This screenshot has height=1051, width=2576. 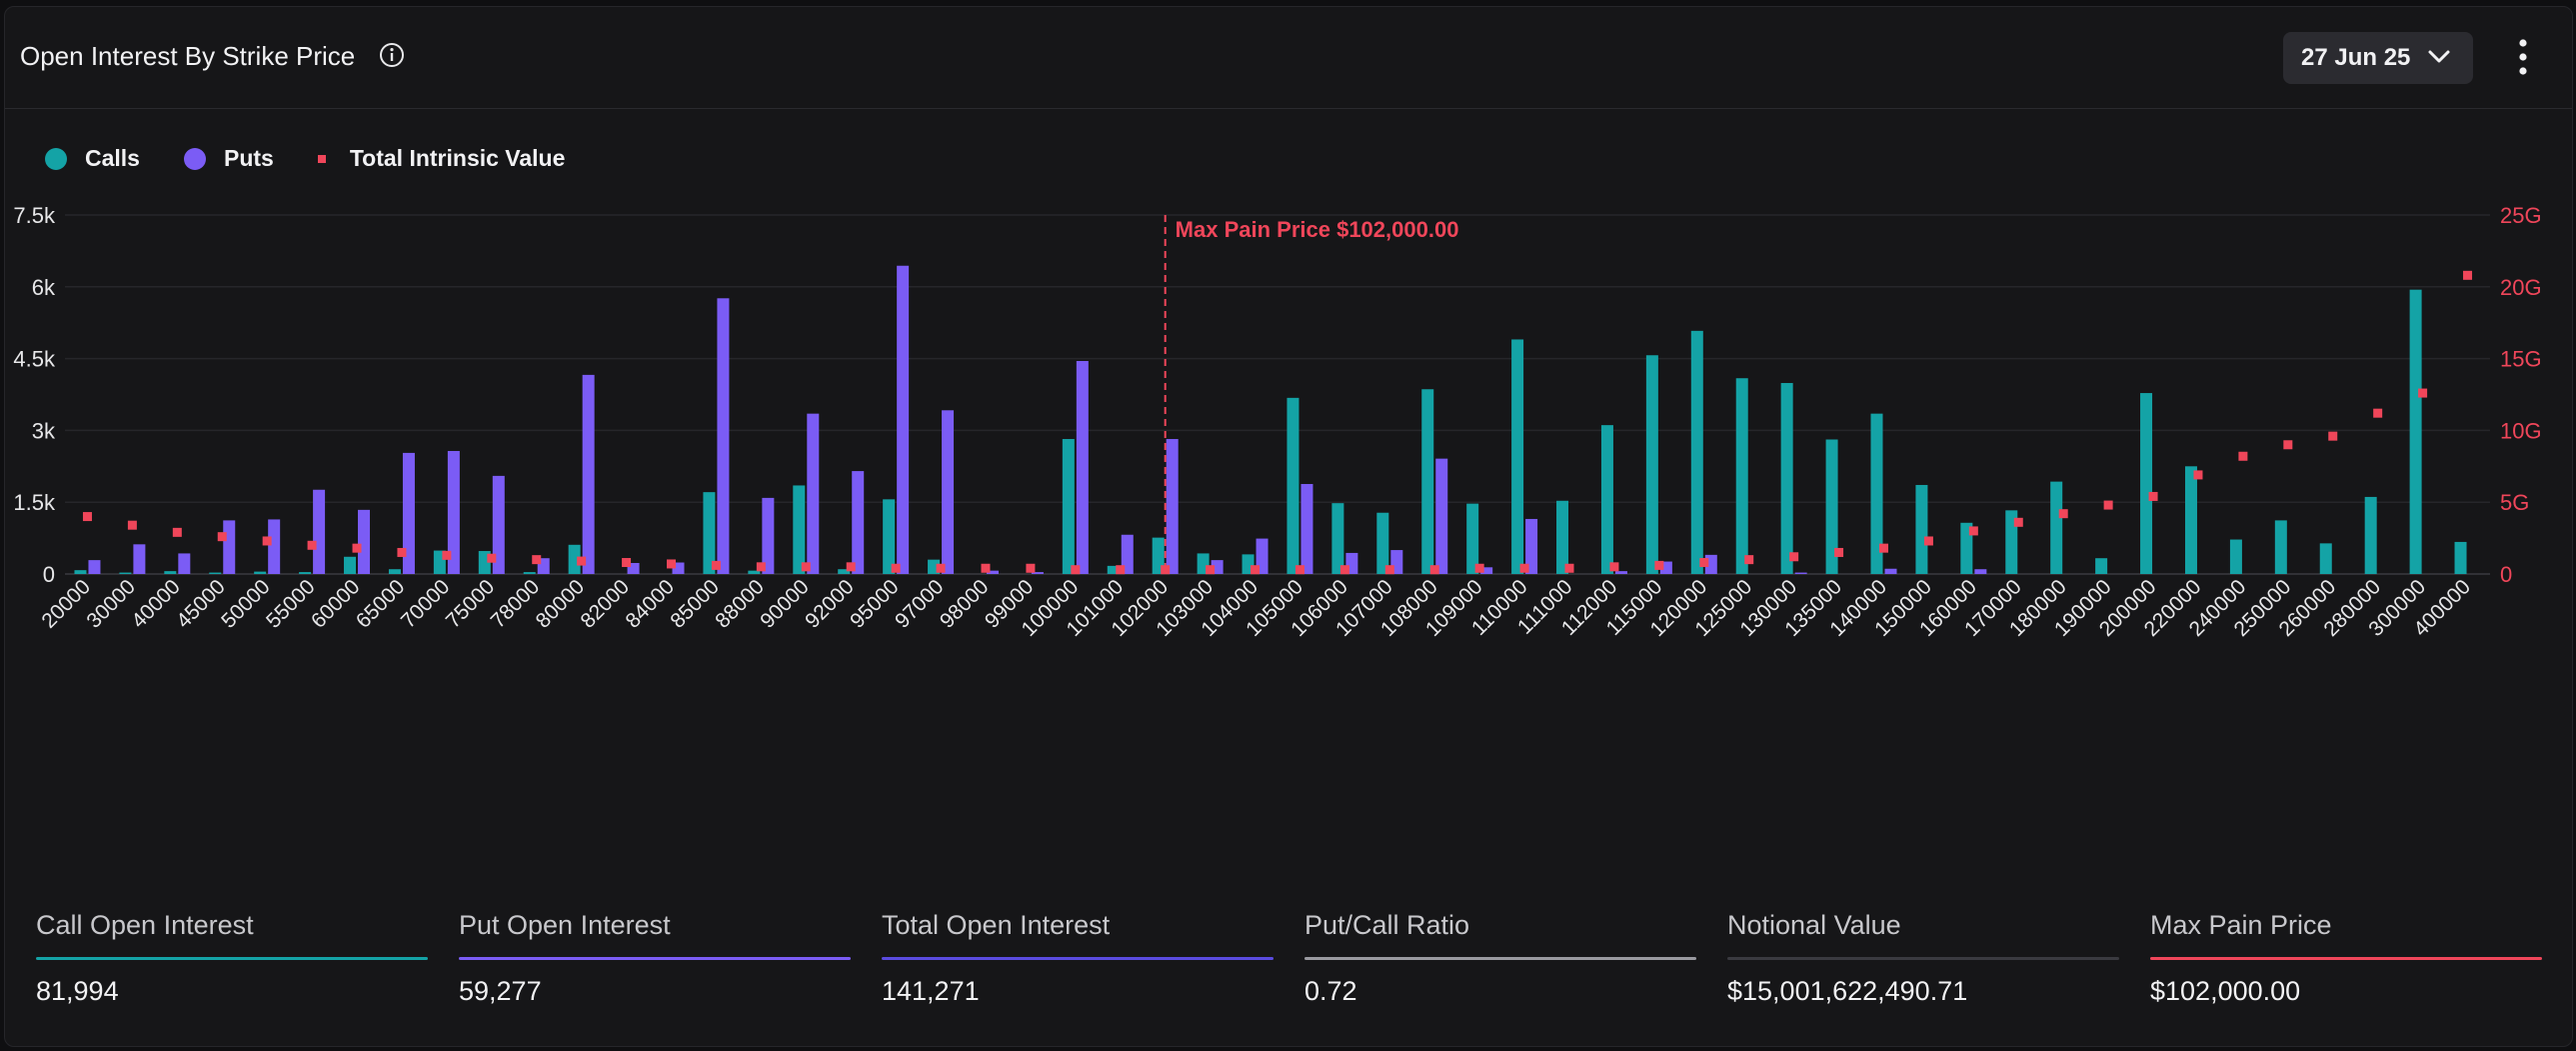 What do you see at coordinates (2523, 58) in the screenshot?
I see `more-options-icon` at bounding box center [2523, 58].